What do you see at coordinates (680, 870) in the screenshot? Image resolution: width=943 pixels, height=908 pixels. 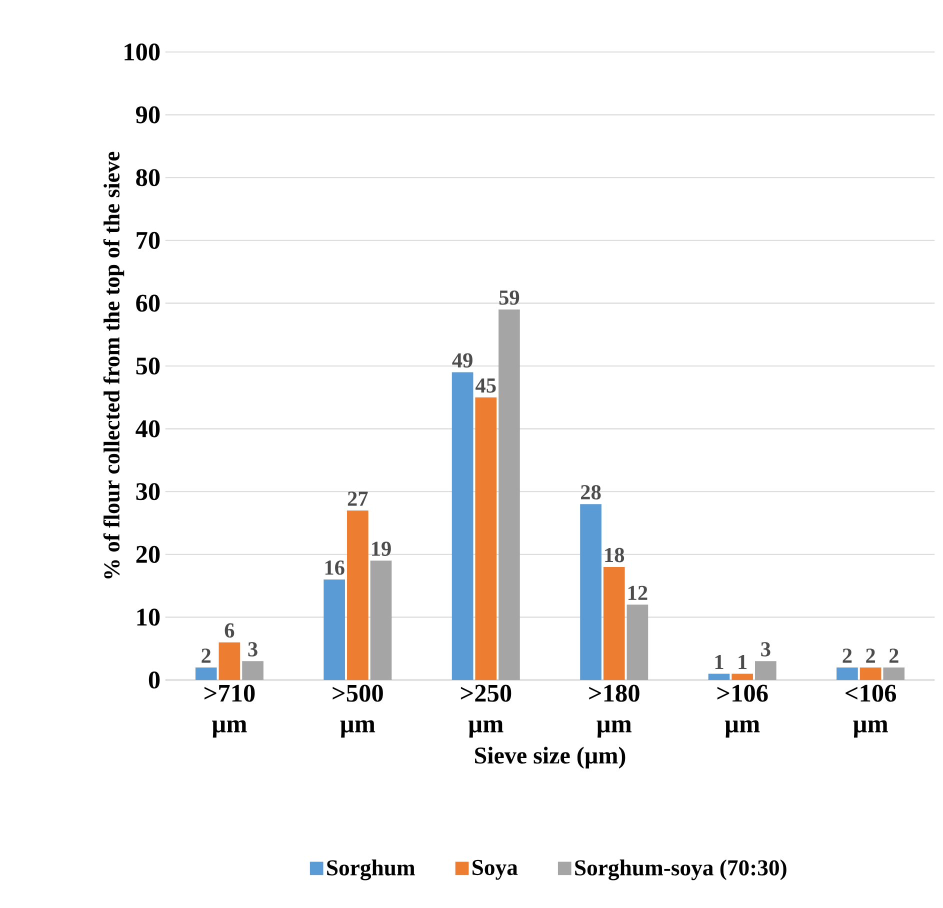 I see `legend-label: Sorghum-soya (70:30)` at bounding box center [680, 870].